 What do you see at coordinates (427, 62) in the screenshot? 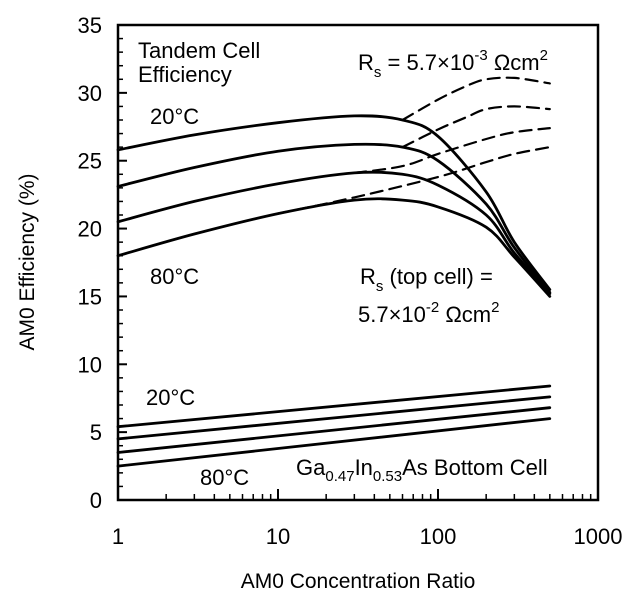
I see `rs-ideal-eq: = 5.7×10` at bounding box center [427, 62].